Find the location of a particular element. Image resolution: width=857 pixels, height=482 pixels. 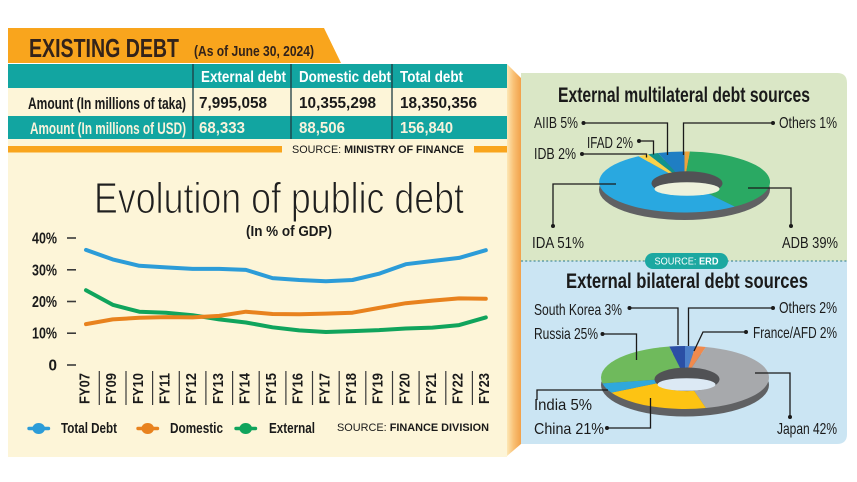

svg-text: Others 2% is located at coordinates (808, 308).